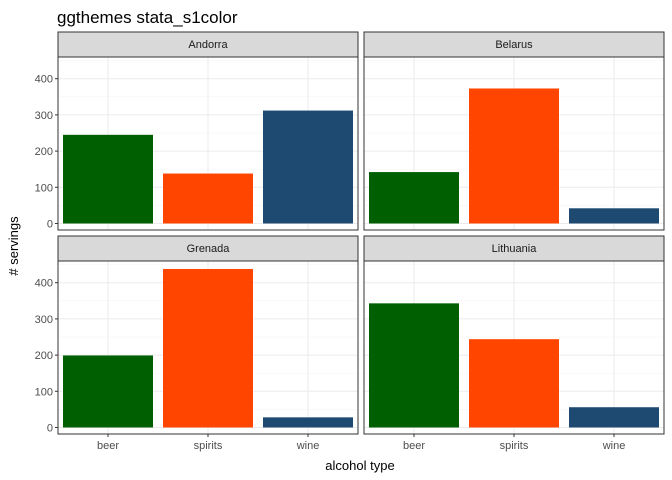 Image resolution: width=672 pixels, height=480 pixels. What do you see at coordinates (359, 465) in the screenshot?
I see `x-axis-title: alcohol type` at bounding box center [359, 465].